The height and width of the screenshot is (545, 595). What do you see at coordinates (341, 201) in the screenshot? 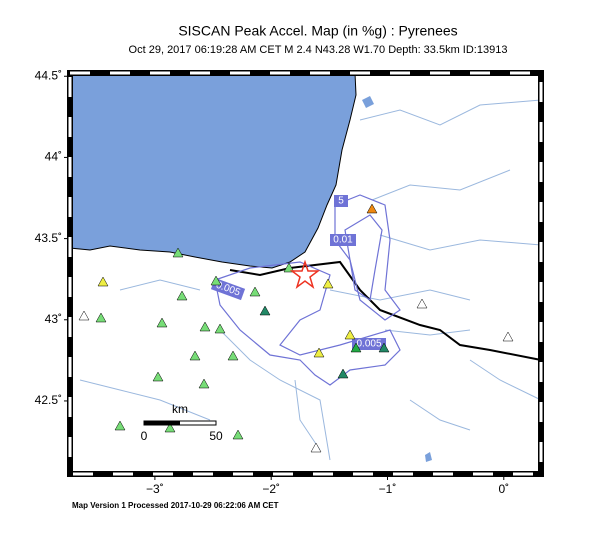
I see `contour-label: 5` at bounding box center [341, 201].